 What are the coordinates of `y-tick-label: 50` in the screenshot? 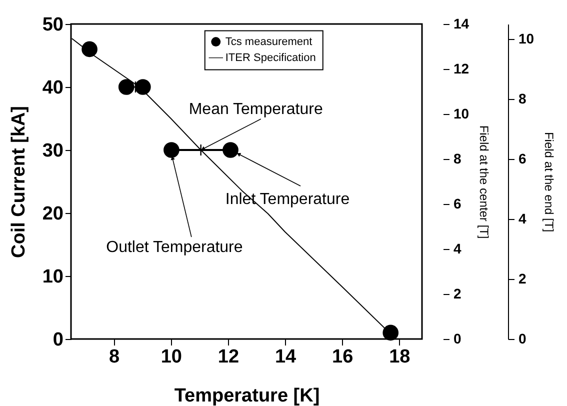 It's located at (53, 25).